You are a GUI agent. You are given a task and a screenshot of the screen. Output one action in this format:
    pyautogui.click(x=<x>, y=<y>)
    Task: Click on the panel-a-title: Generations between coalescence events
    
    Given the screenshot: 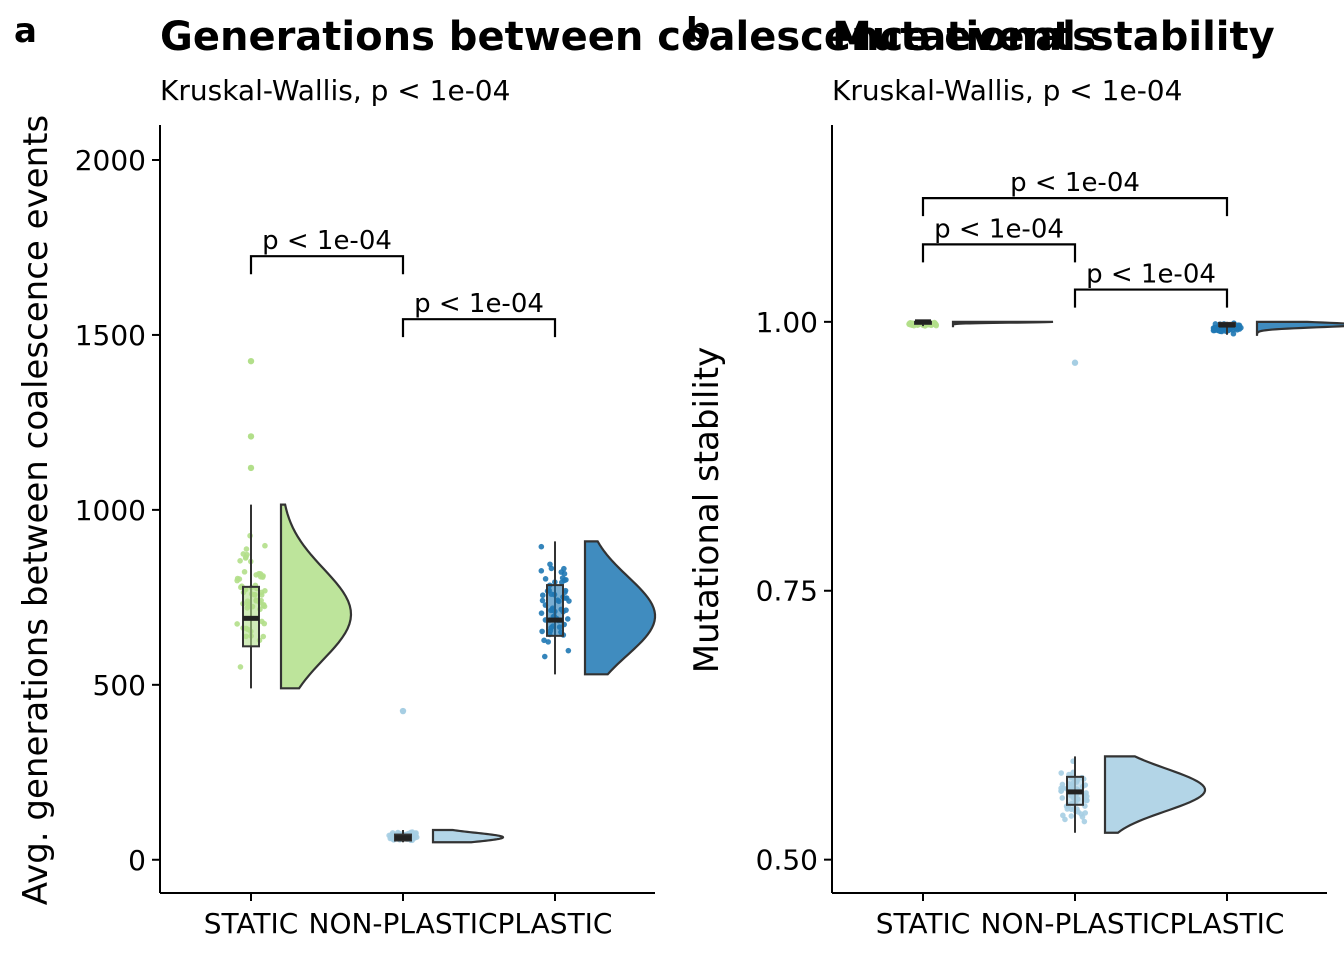 What is the action you would take?
    pyautogui.click(x=628, y=37)
    